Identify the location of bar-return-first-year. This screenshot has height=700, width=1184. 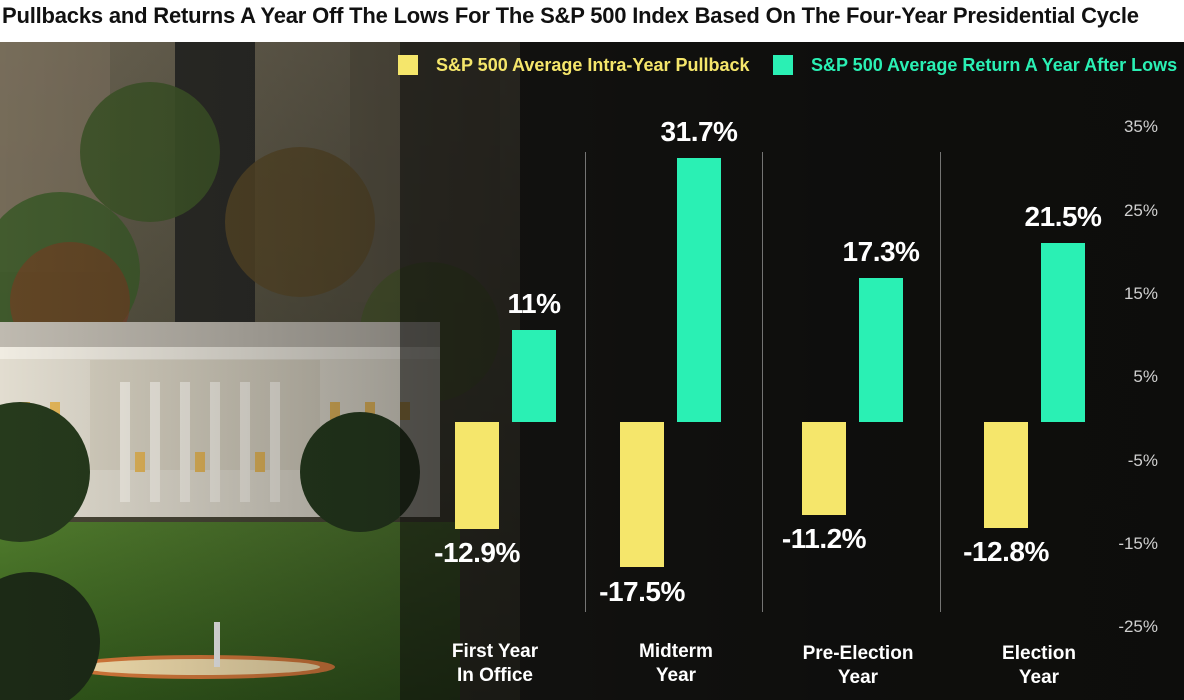
(534, 376).